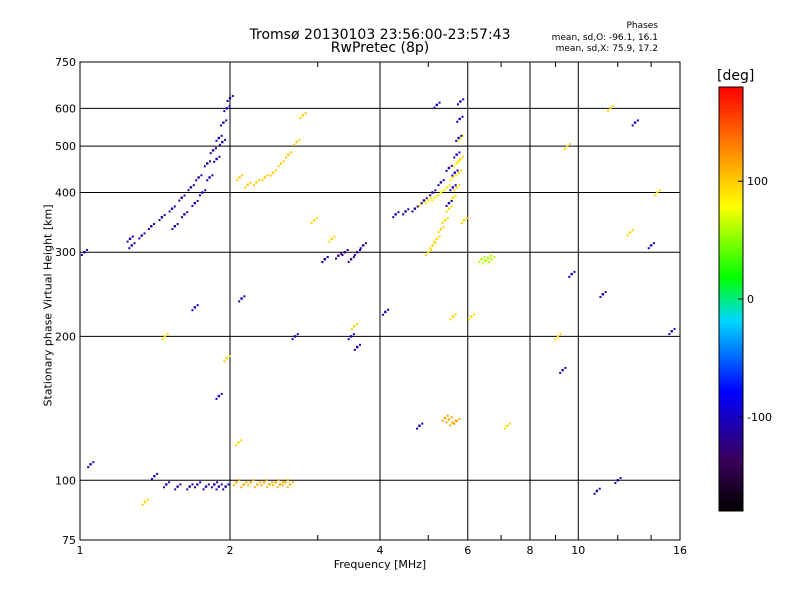 This screenshot has height=600, width=800. What do you see at coordinates (578, 550) in the screenshot?
I see `x-tick-label: 10` at bounding box center [578, 550].